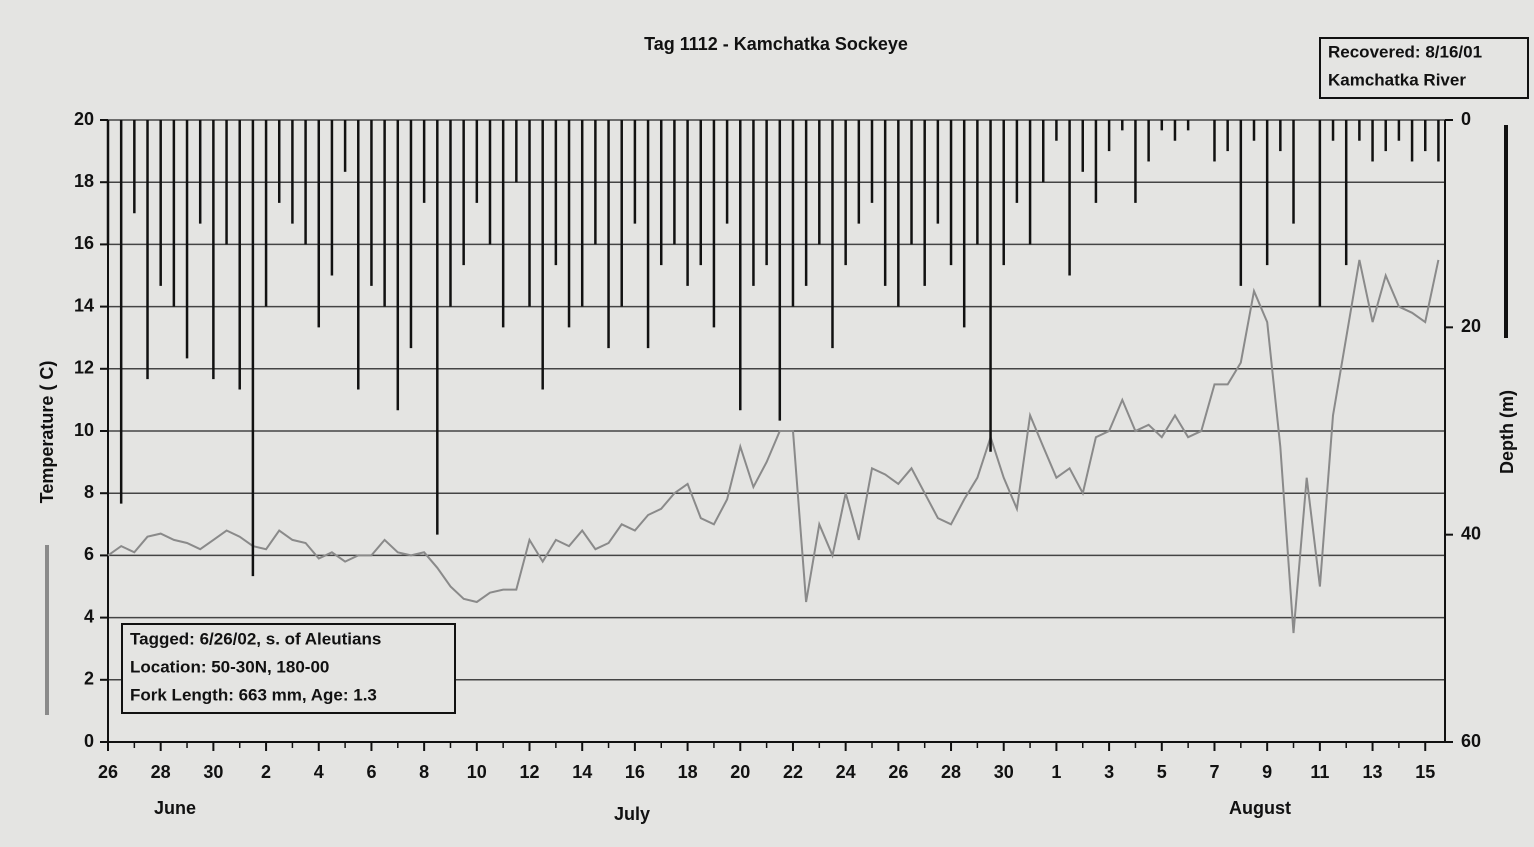 The height and width of the screenshot is (847, 1534). Describe the element at coordinates (635, 772) in the screenshot. I see `x-tick-label: 16` at that location.